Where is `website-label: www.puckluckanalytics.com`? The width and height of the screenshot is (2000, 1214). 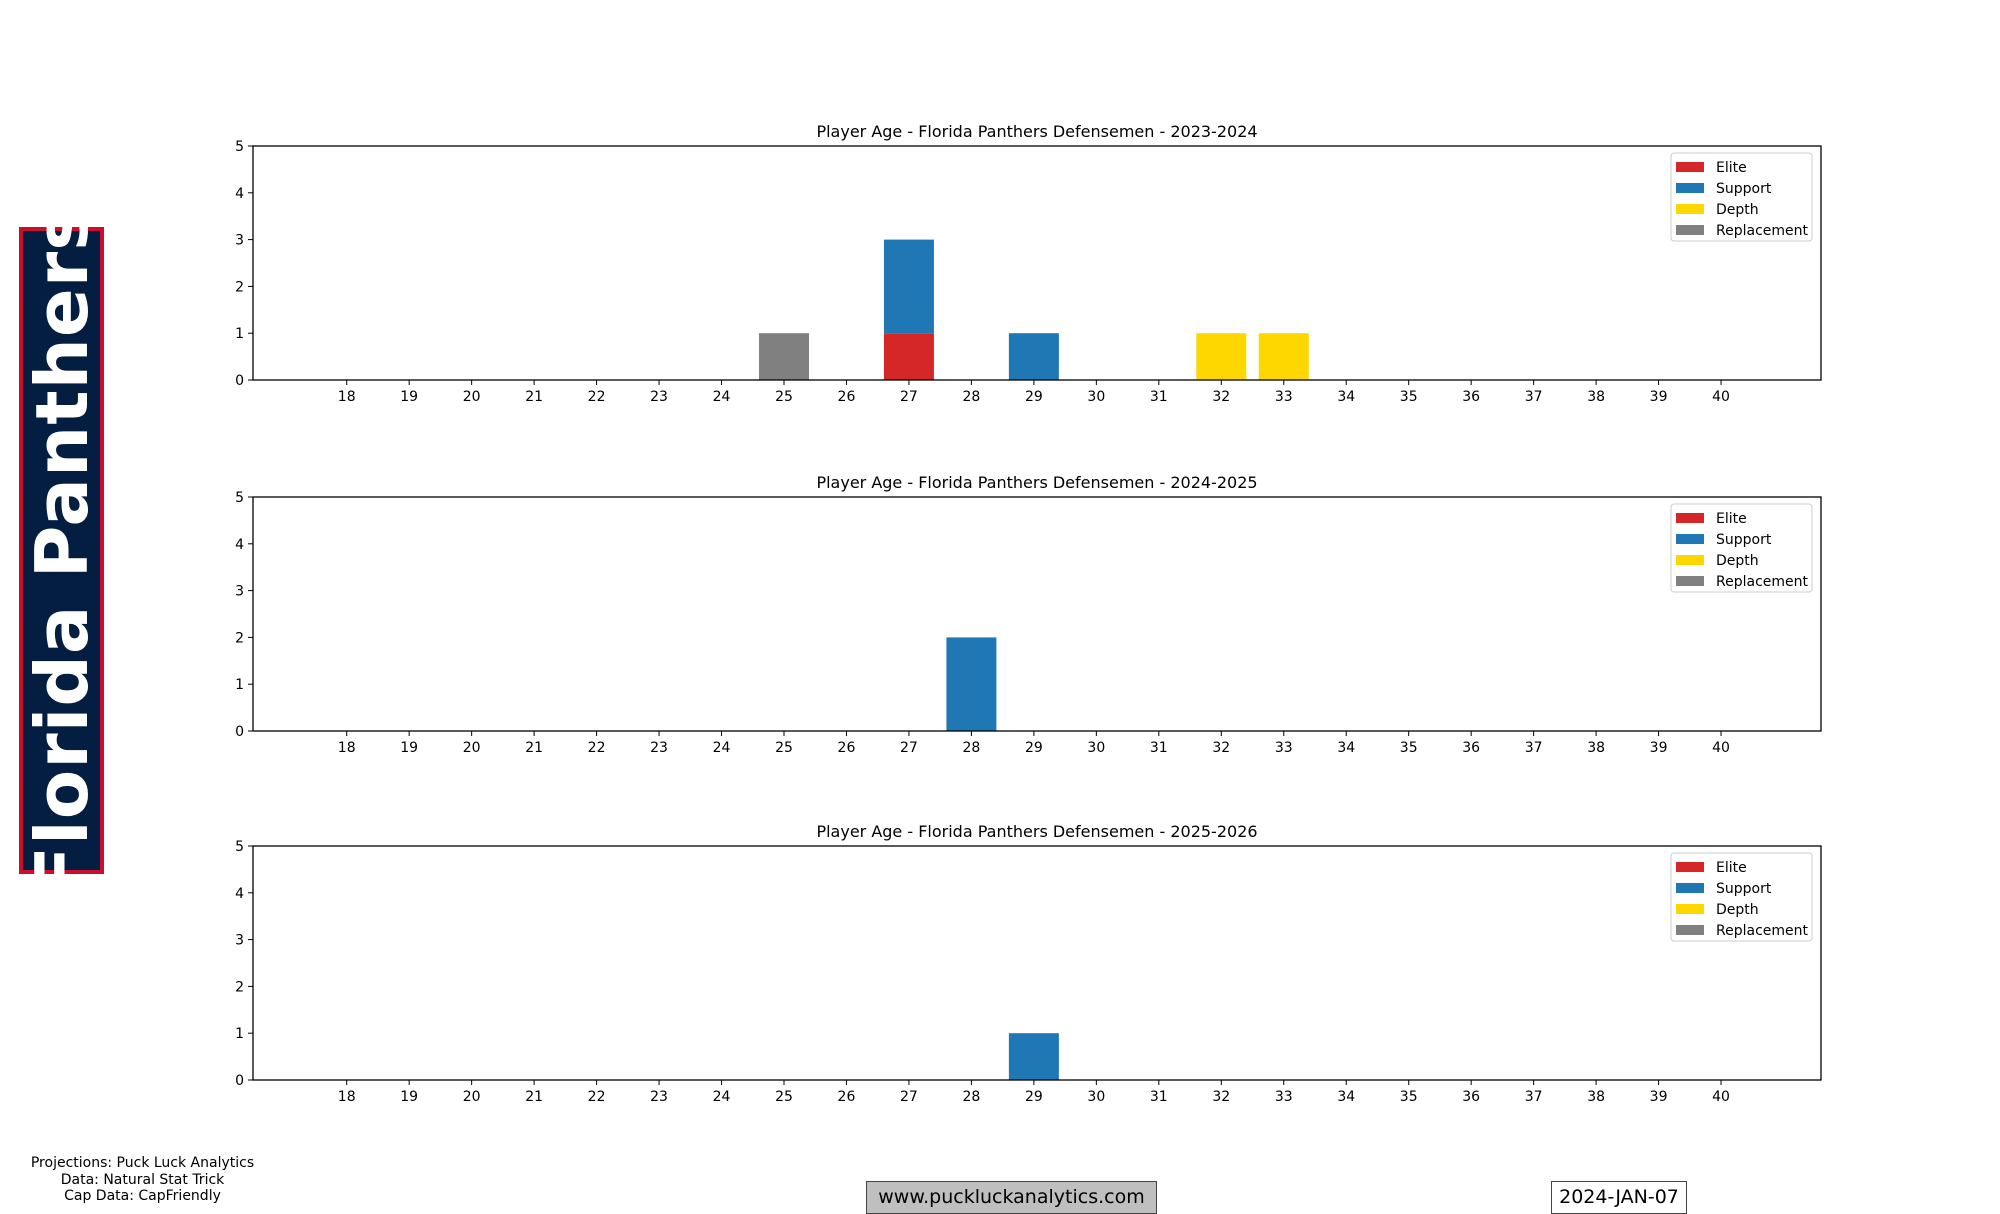 website-label: www.puckluckanalytics.com is located at coordinates (1011, 1197).